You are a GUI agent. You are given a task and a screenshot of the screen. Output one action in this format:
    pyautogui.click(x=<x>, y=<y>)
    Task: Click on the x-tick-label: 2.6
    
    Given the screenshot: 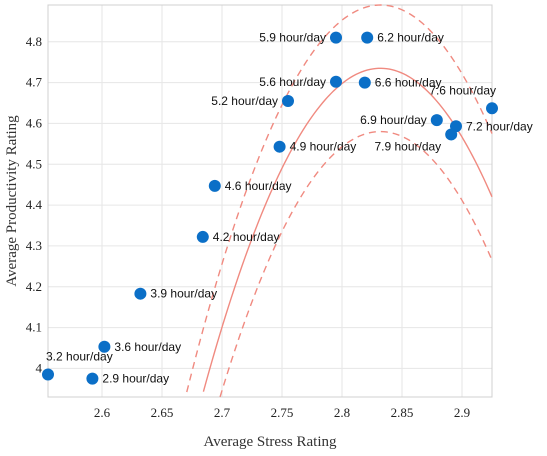 What is the action you would take?
    pyautogui.click(x=102, y=412)
    